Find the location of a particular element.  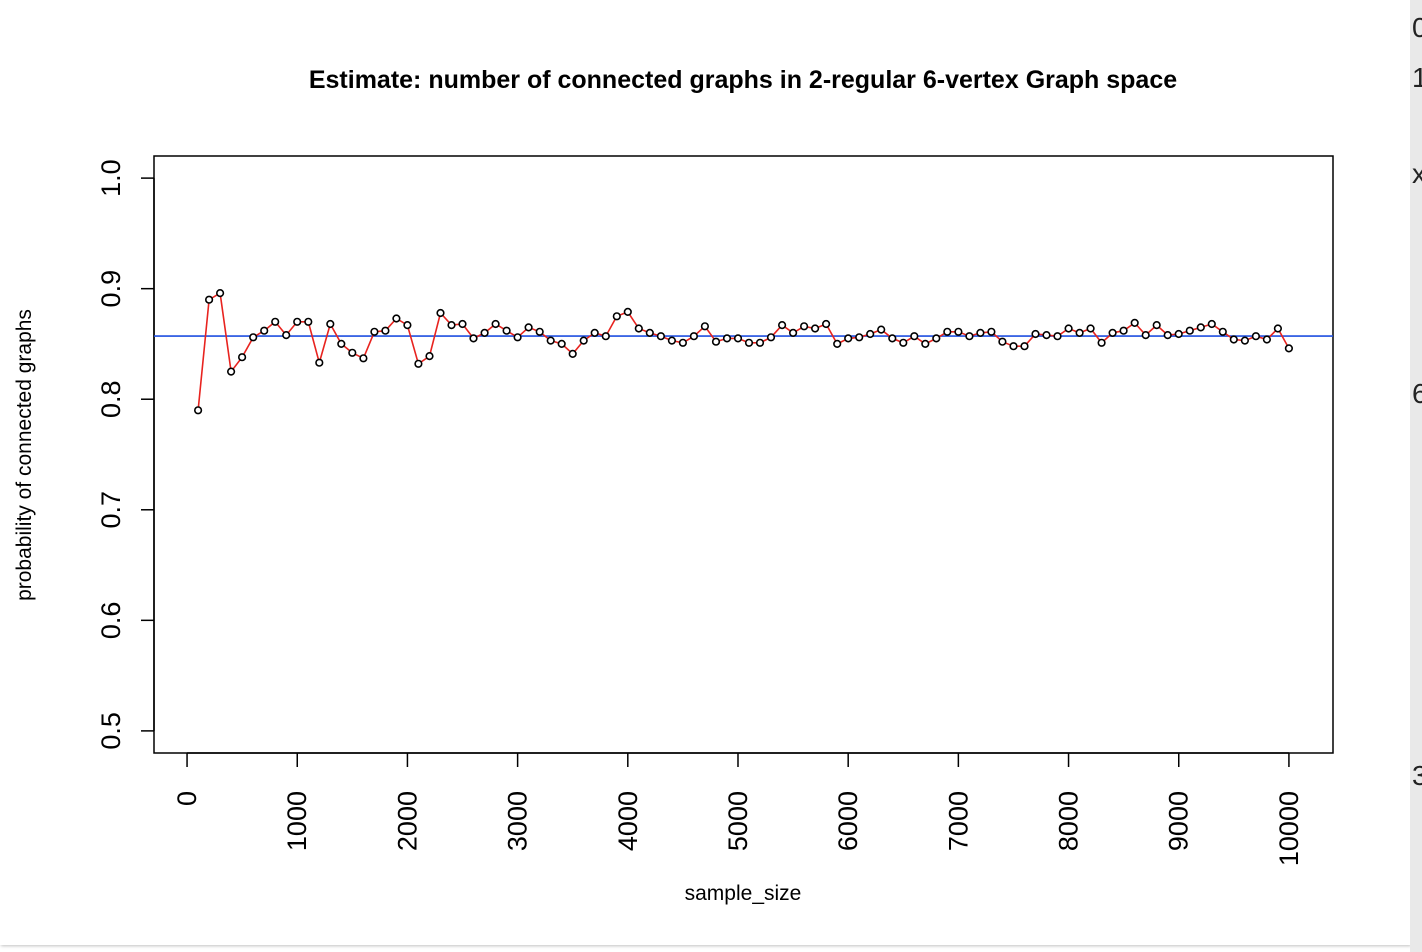

series-layer is located at coordinates (743, 352).